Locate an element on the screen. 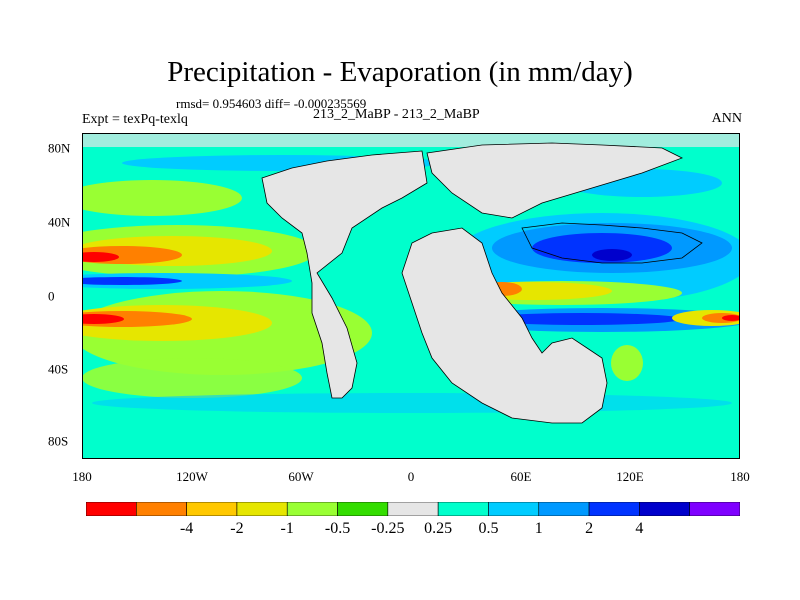 The image size is (800, 600). coastline-asia-east is located at coordinates (612, 243).